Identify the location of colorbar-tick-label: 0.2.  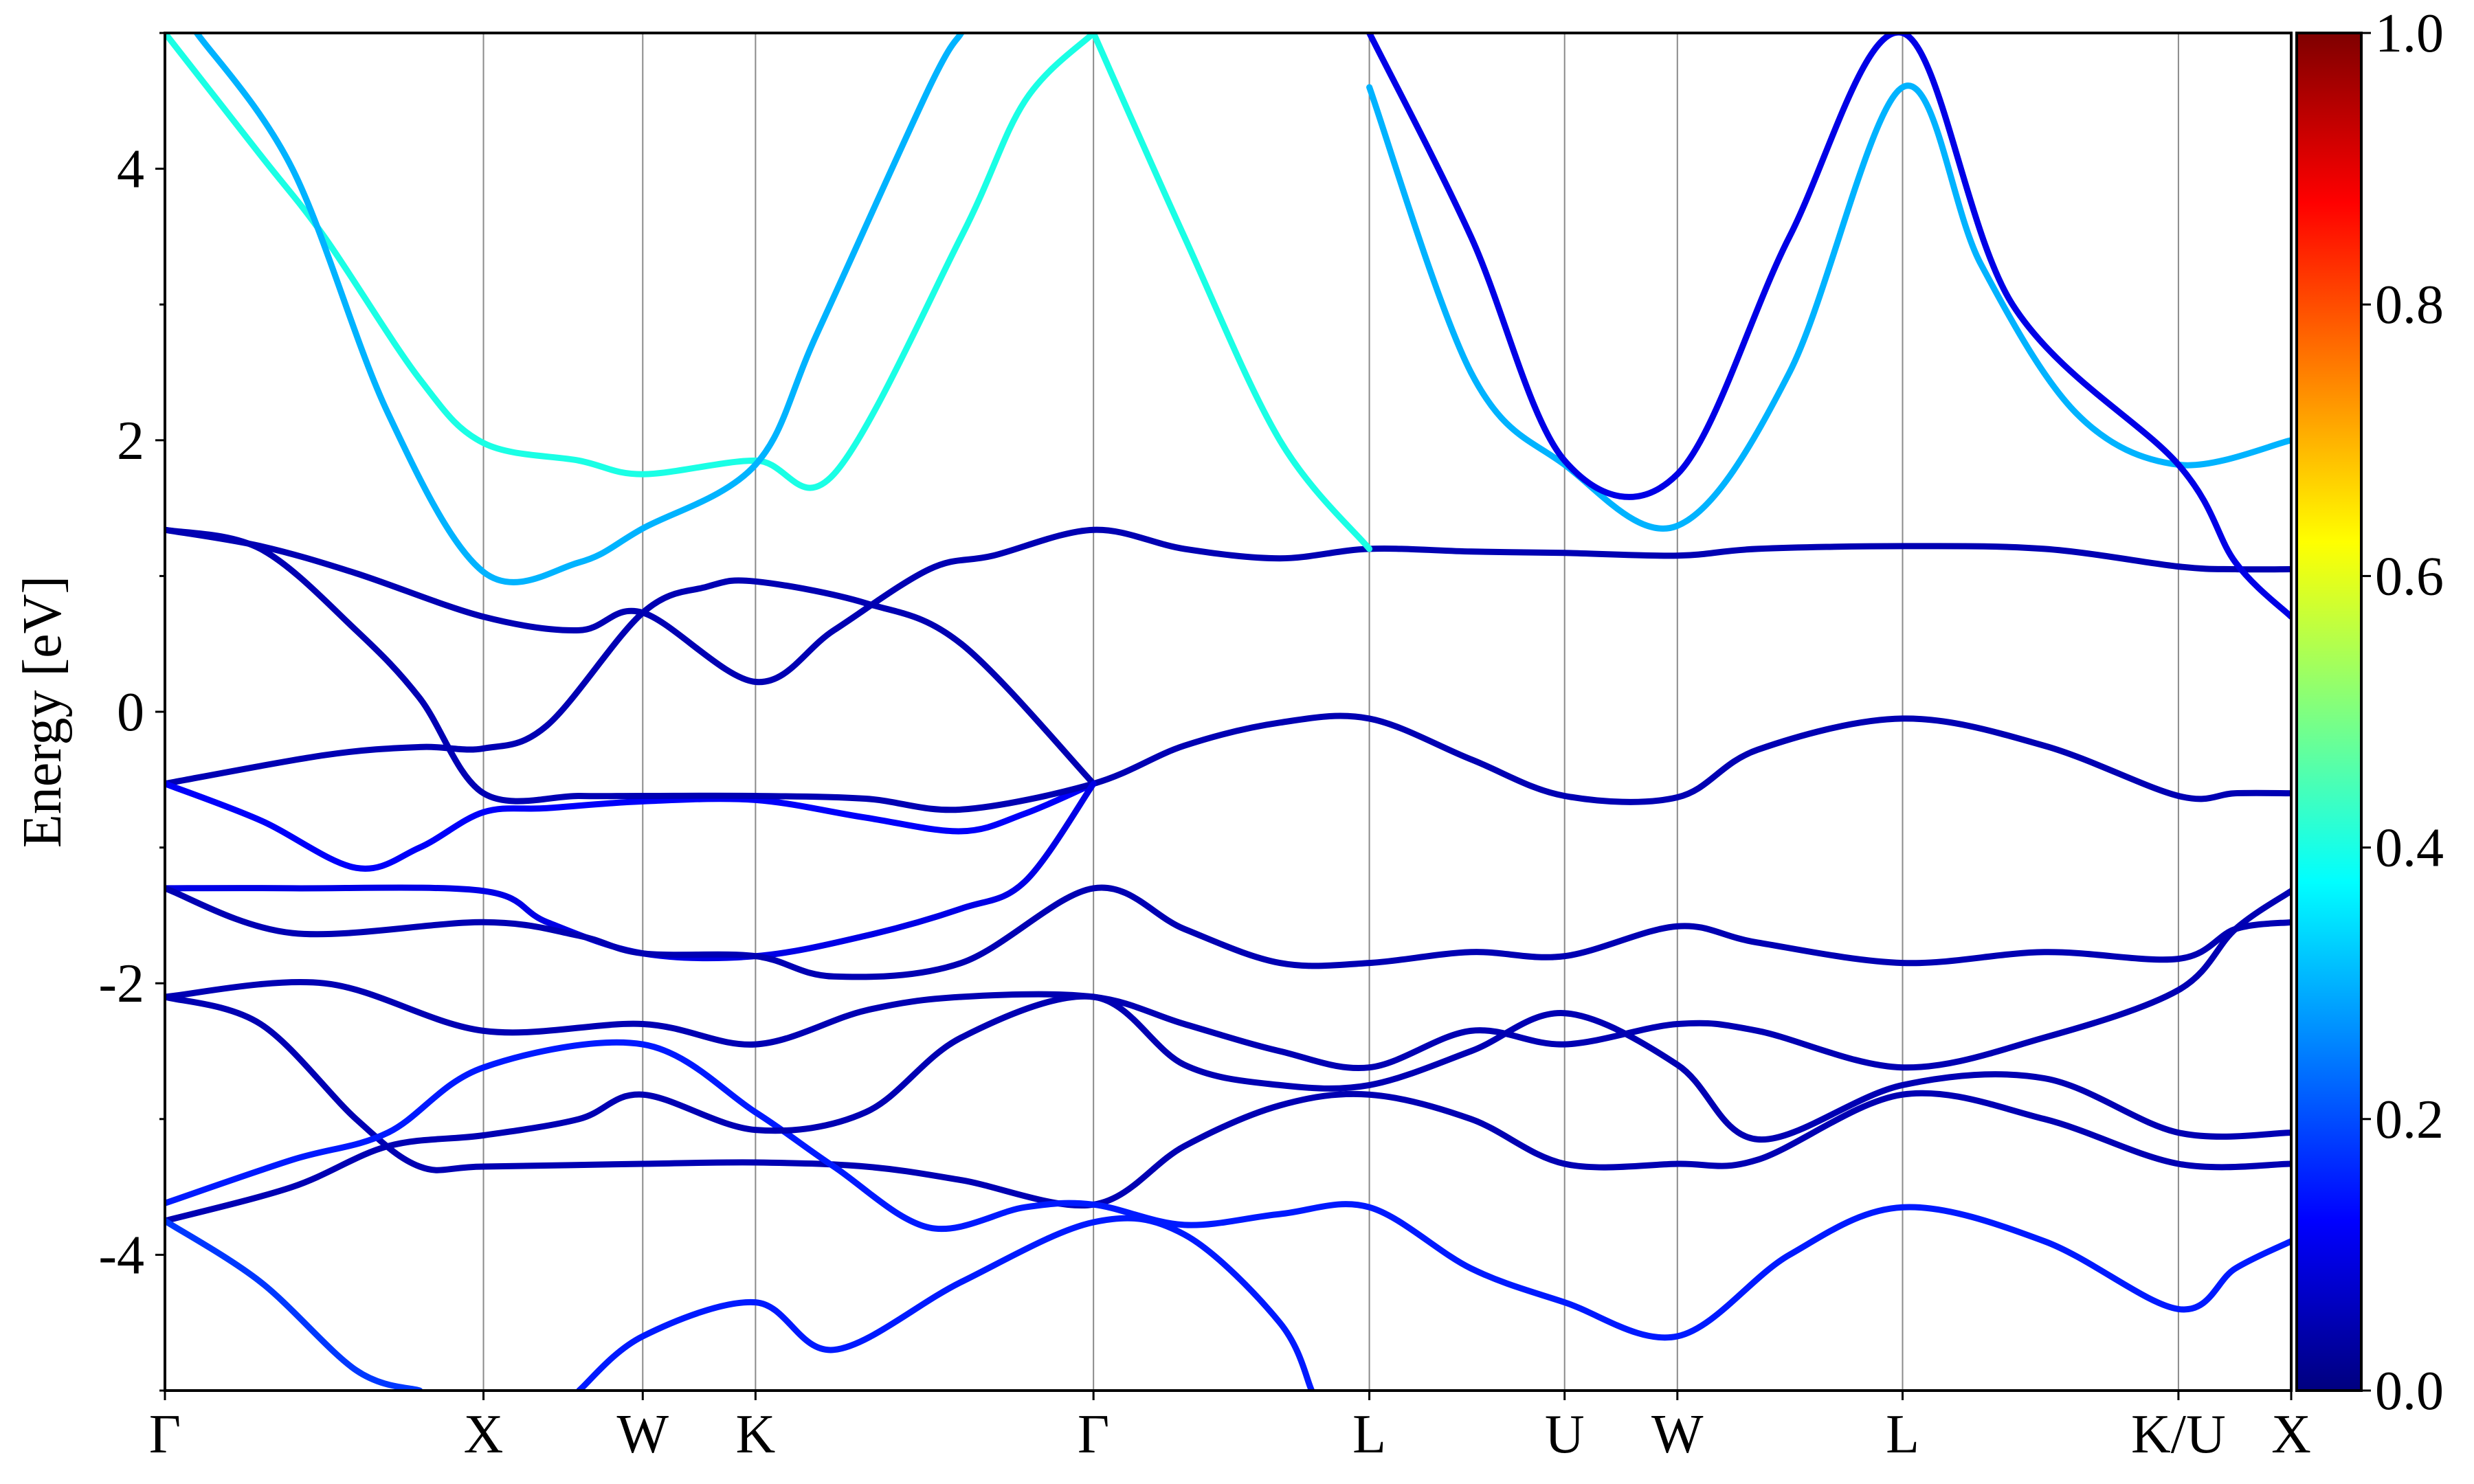
(2409, 1120).